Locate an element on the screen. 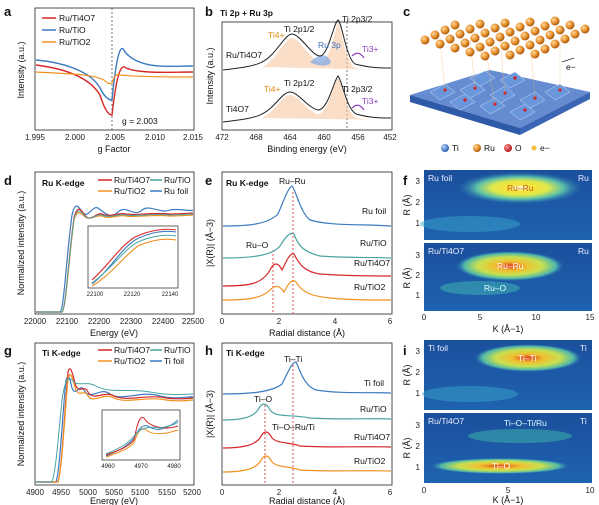 This screenshot has height=505, width=599. trace-ru-tio2 is located at coordinates (114, 78).